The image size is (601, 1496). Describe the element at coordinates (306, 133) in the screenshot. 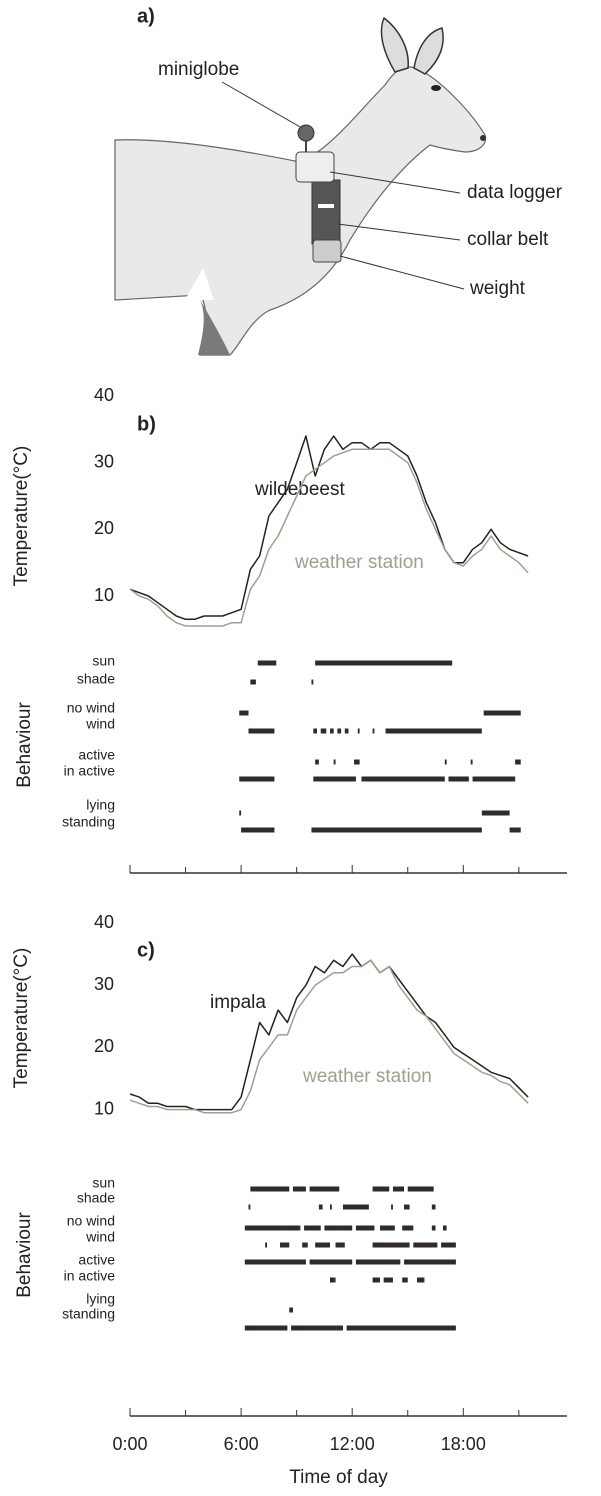

I see `miniglobe` at that location.